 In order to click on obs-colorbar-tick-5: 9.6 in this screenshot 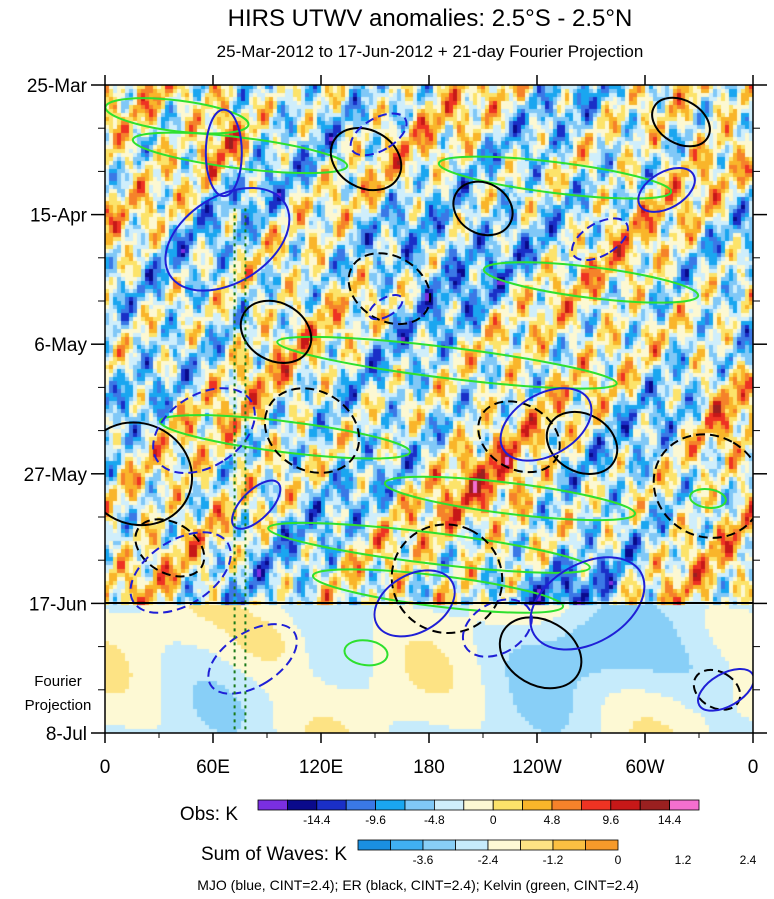, I will do `click(610, 820)`.